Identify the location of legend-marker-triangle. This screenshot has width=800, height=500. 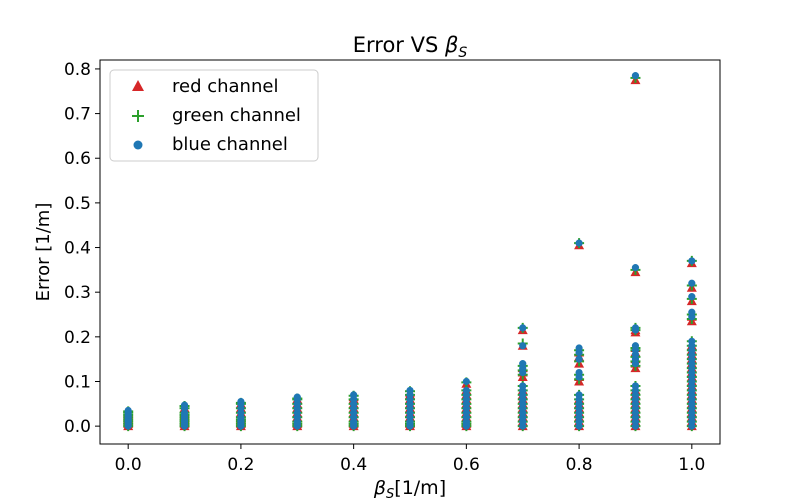
(138, 85).